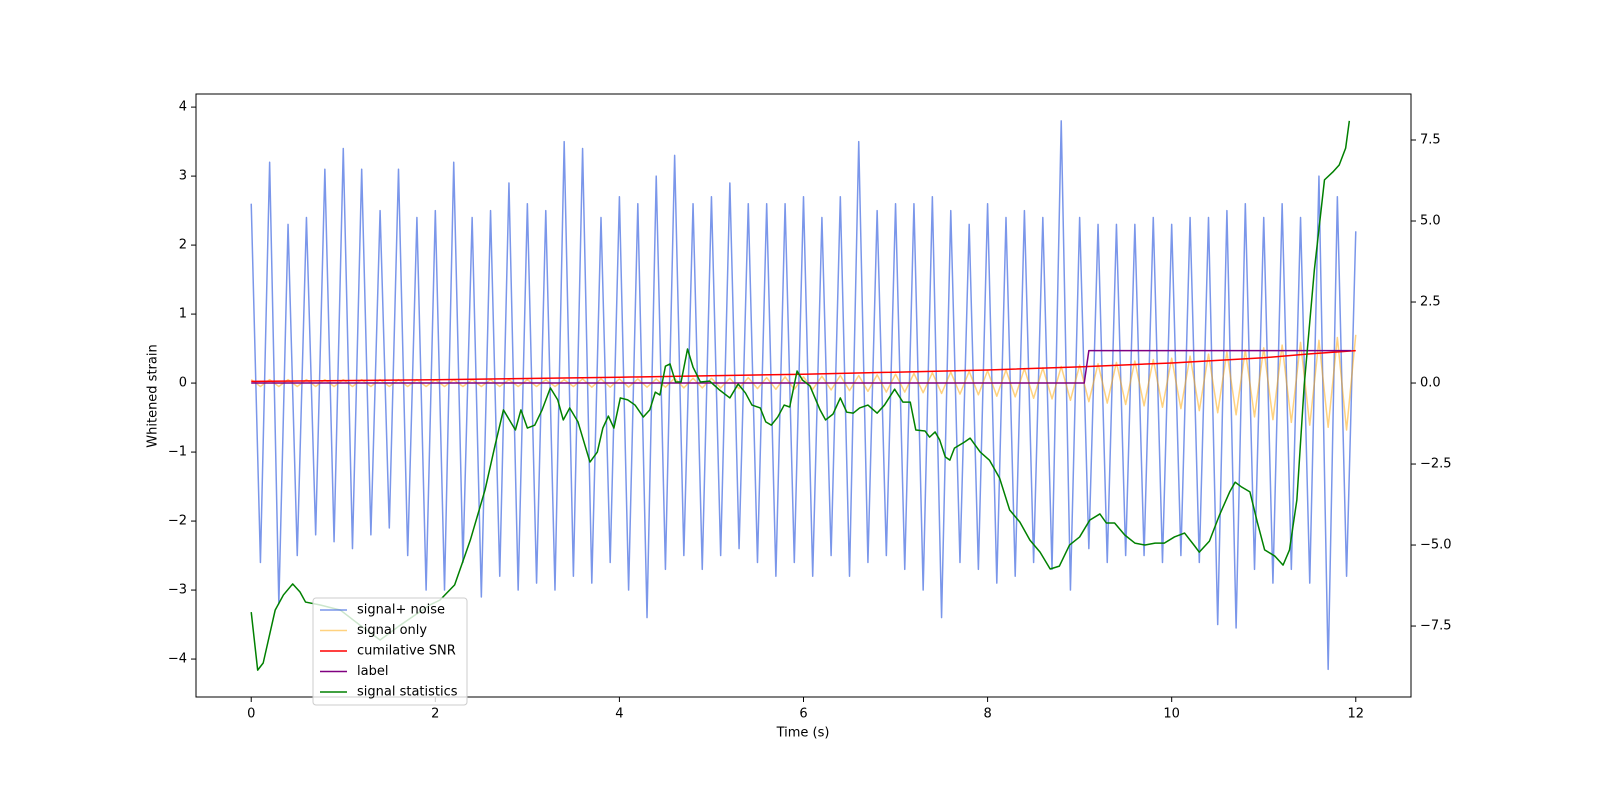 The width and height of the screenshot is (1600, 800). I want to click on legend-box, so click(390, 651).